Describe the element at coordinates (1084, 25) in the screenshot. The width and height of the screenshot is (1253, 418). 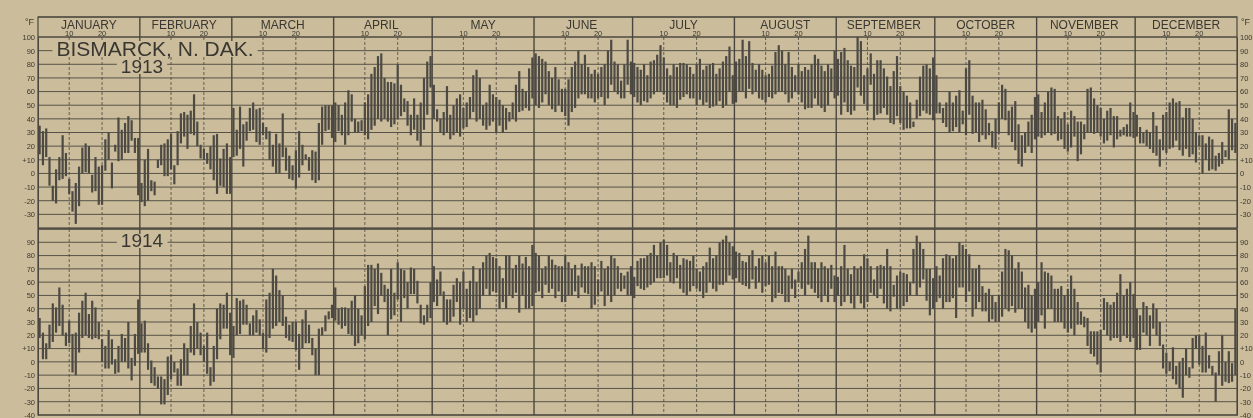
I see `x2-tick-label: NOVEMBER` at that location.